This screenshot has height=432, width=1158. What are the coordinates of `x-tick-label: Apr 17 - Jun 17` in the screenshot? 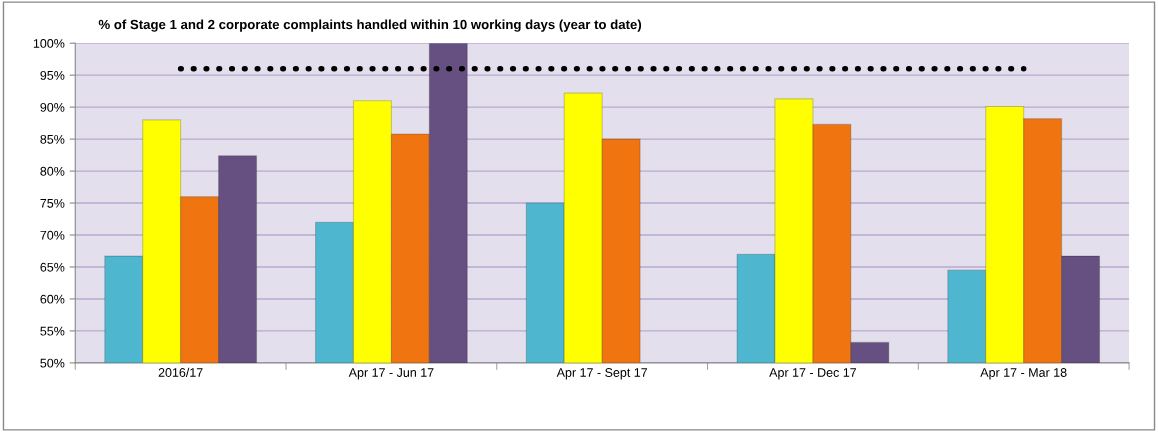 It's located at (391, 374).